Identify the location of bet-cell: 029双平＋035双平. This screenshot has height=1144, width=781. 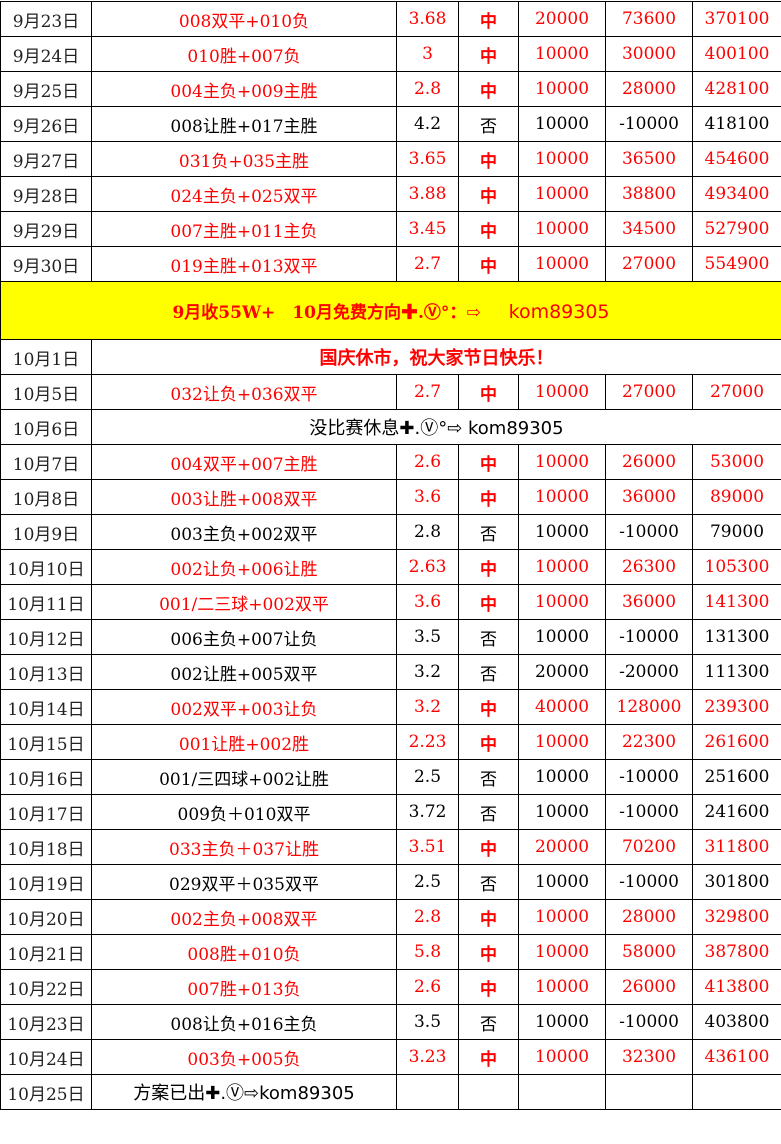
(244, 882).